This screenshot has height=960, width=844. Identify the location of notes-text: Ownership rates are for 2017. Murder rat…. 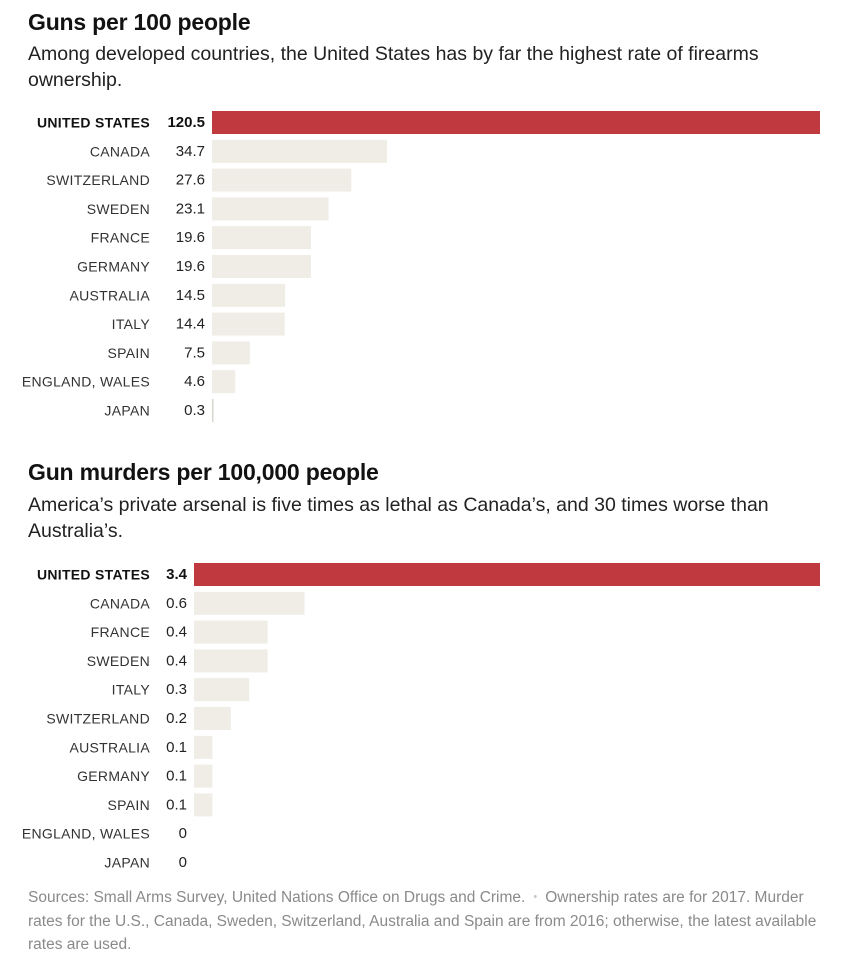
(422, 921).